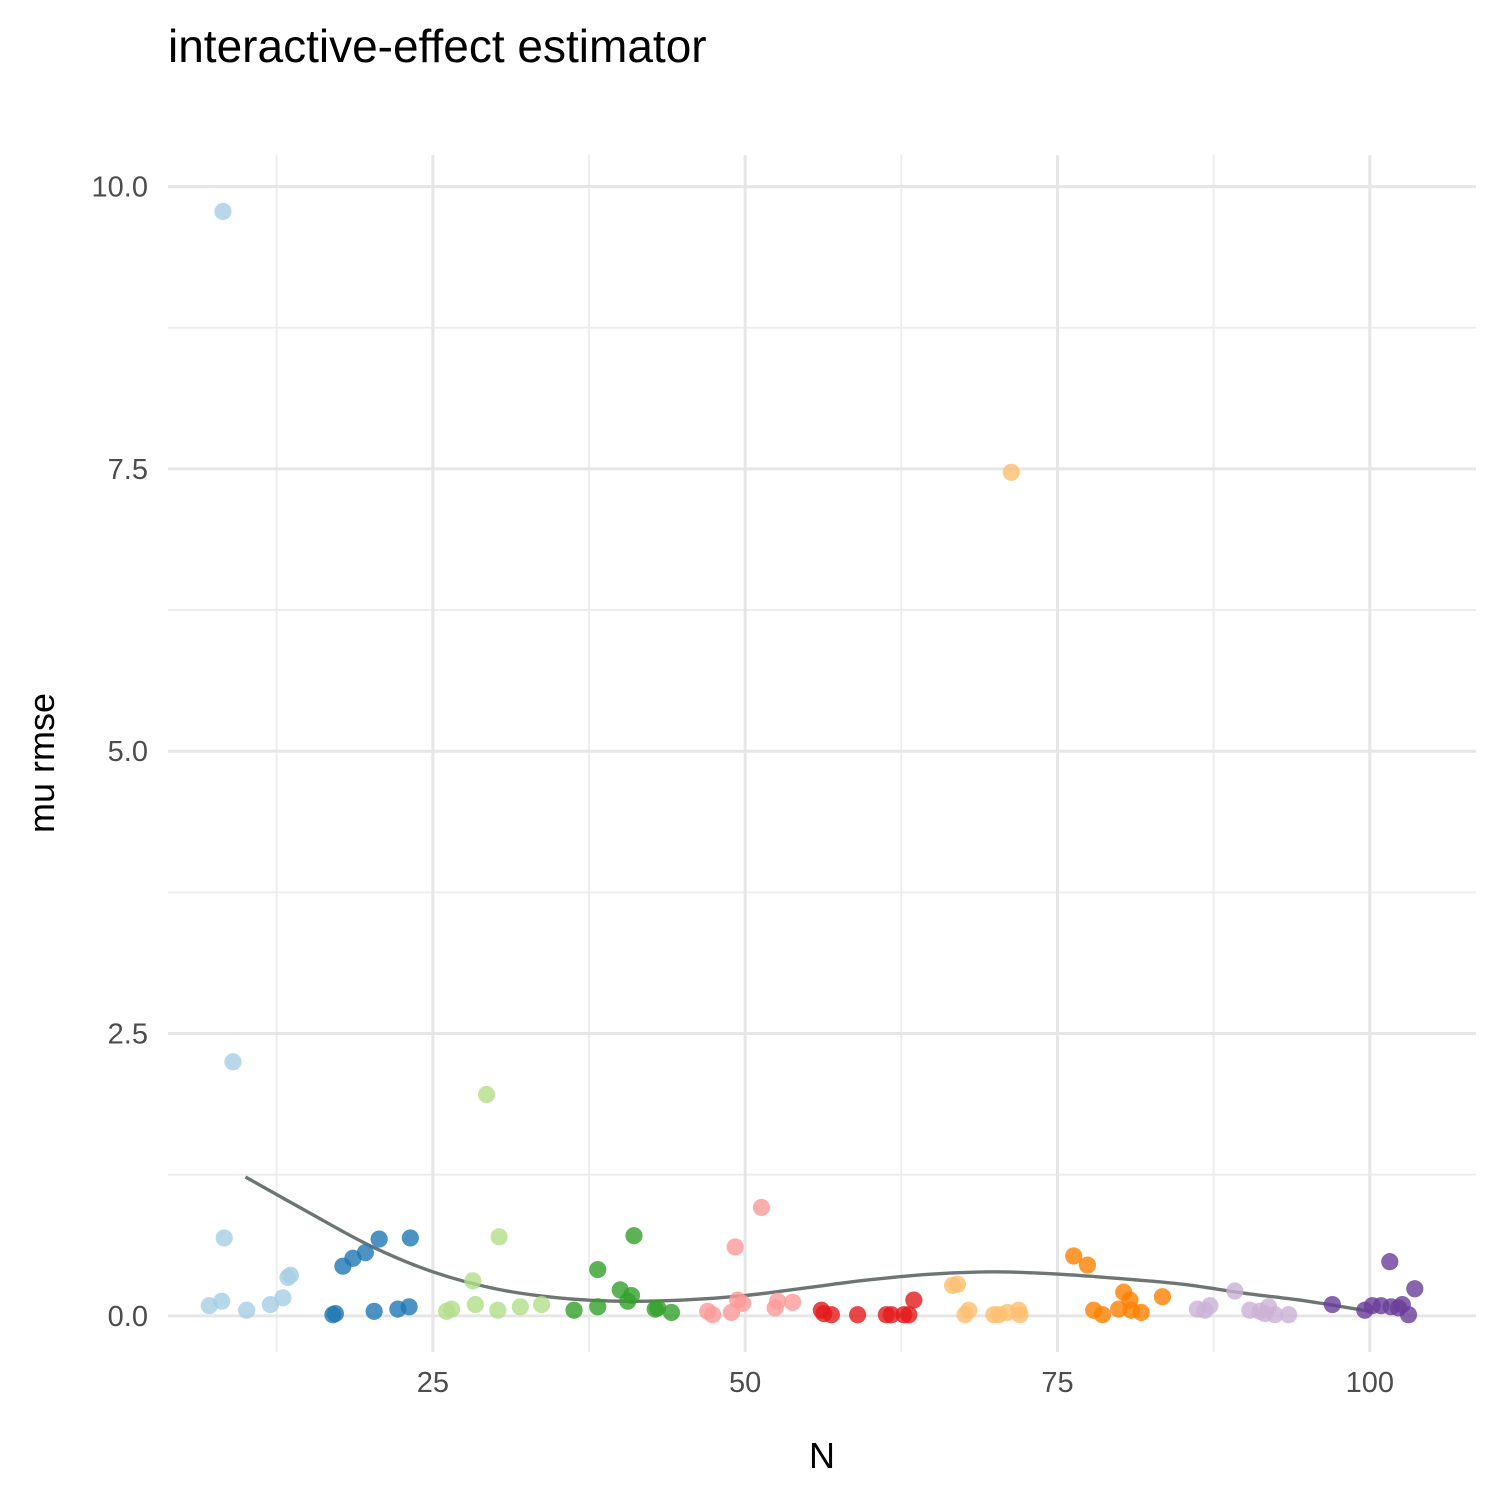 The image size is (1500, 1500). Describe the element at coordinates (433, 1383) in the screenshot. I see `x-tick-label: 25` at that location.